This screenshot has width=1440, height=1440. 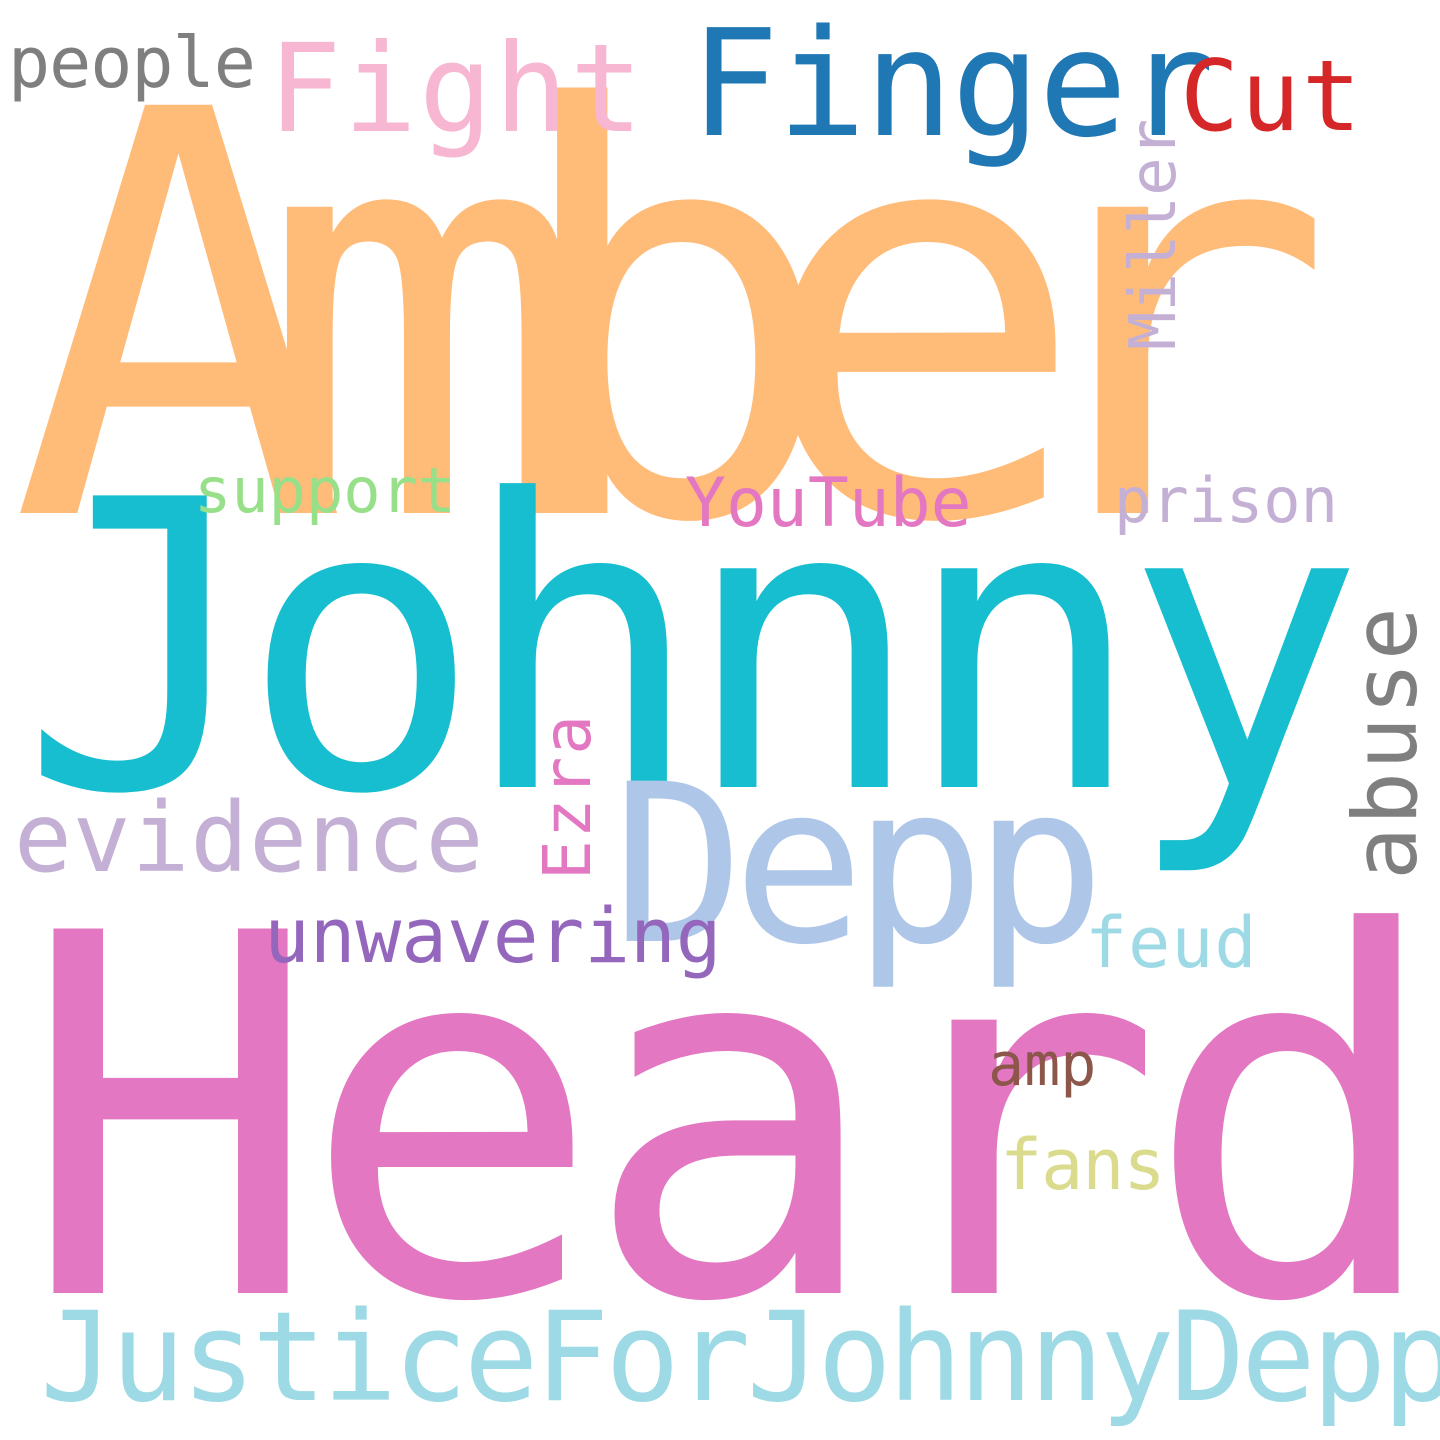 What do you see at coordinates (1171, 943) in the screenshot?
I see `word-feud: feud` at bounding box center [1171, 943].